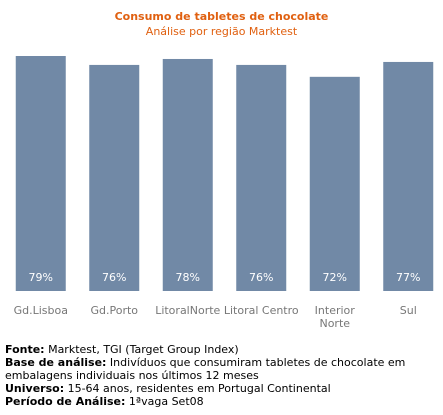  What do you see at coordinates (164, 401) in the screenshot?
I see `period-text: 1ªvaga Set08` at bounding box center [164, 401].